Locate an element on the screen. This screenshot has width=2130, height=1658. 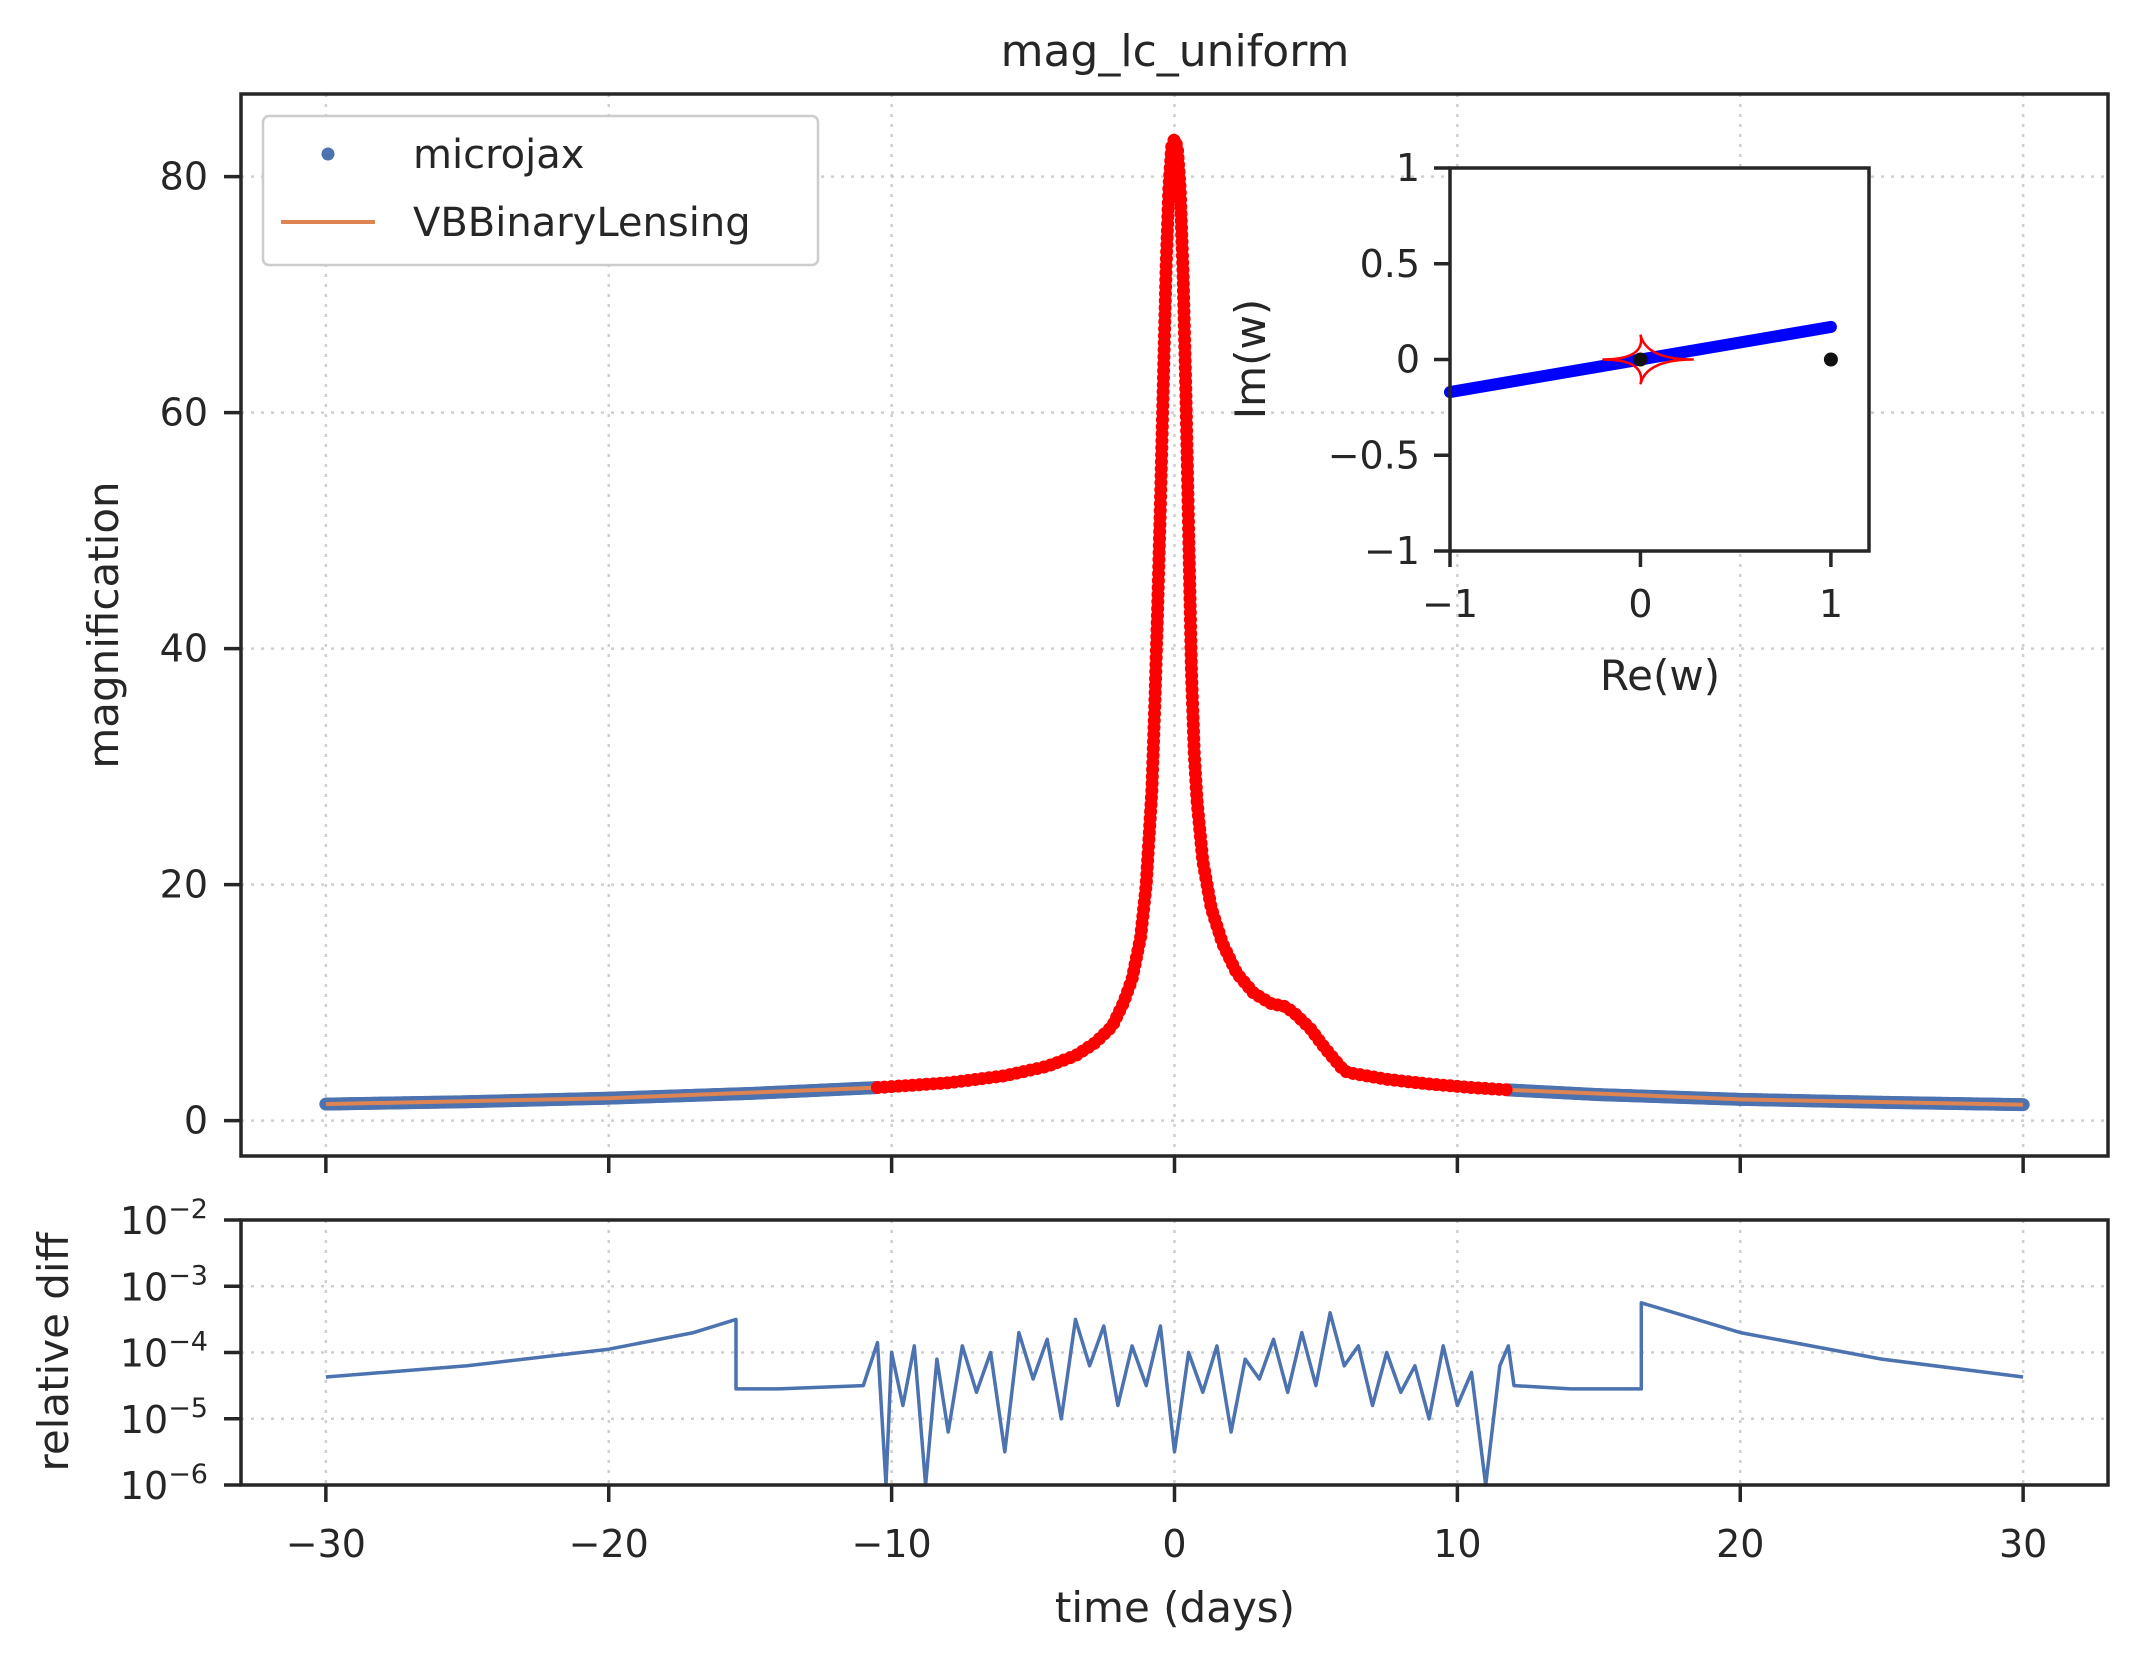
inset-x-tick-label: 1 is located at coordinates (1831, 604).